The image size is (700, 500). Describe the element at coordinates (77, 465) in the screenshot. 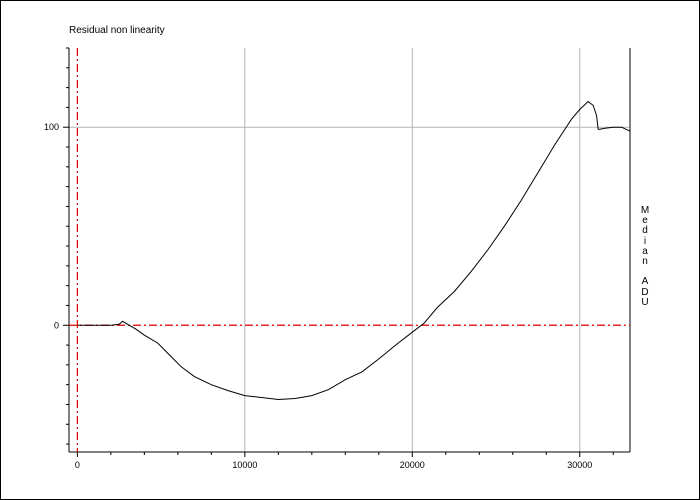

I see `x-tick-label: 0` at that location.